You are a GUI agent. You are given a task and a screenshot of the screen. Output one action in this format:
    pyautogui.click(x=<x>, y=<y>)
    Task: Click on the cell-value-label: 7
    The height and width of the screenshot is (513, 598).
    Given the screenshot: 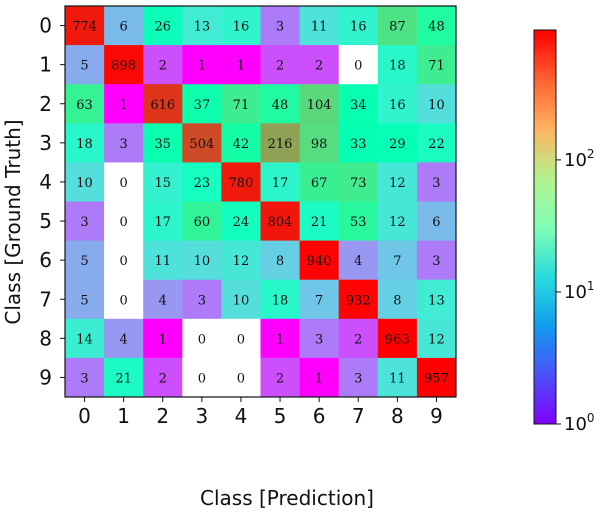 What is the action you would take?
    pyautogui.click(x=319, y=300)
    